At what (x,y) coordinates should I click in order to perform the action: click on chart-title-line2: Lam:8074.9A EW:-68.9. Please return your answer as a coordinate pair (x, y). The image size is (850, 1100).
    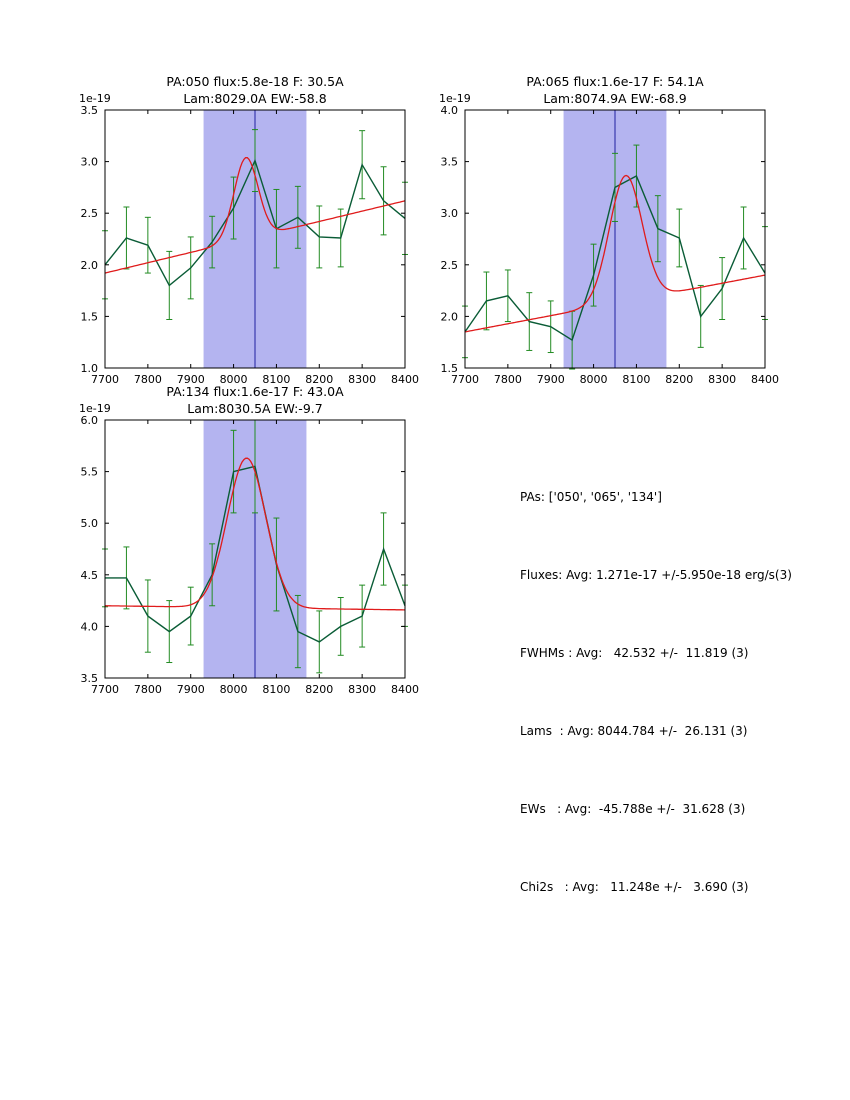
    Looking at the image, I should click on (614, 98).